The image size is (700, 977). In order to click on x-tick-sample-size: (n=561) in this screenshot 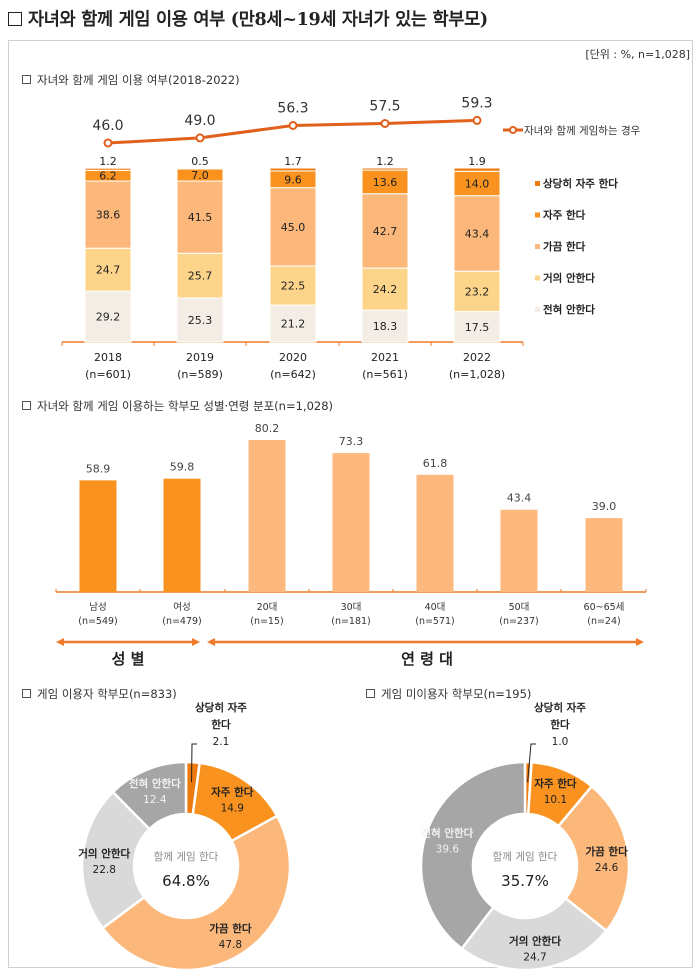, I will do `click(385, 374)`.